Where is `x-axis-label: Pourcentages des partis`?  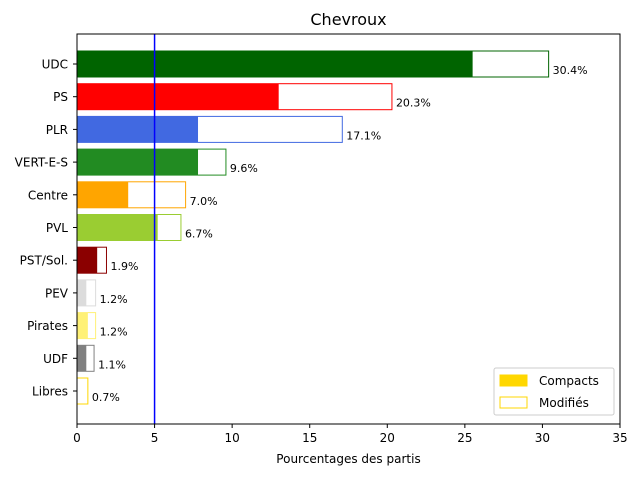 x-axis-label: Pourcentages des partis is located at coordinates (348, 459).